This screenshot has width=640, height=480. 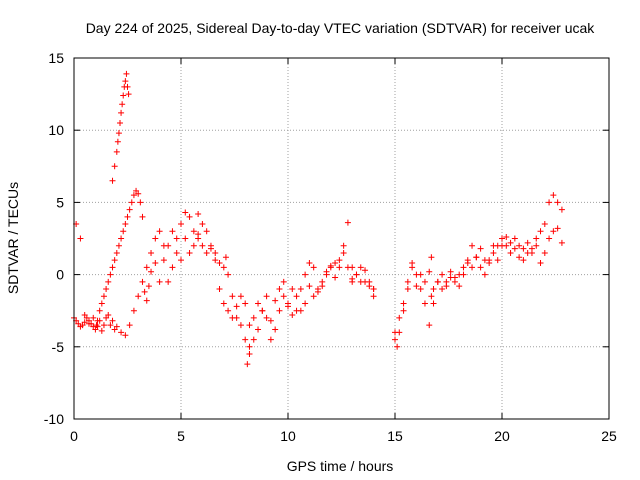 I want to click on x-tick-label: 20, so click(x=502, y=436).